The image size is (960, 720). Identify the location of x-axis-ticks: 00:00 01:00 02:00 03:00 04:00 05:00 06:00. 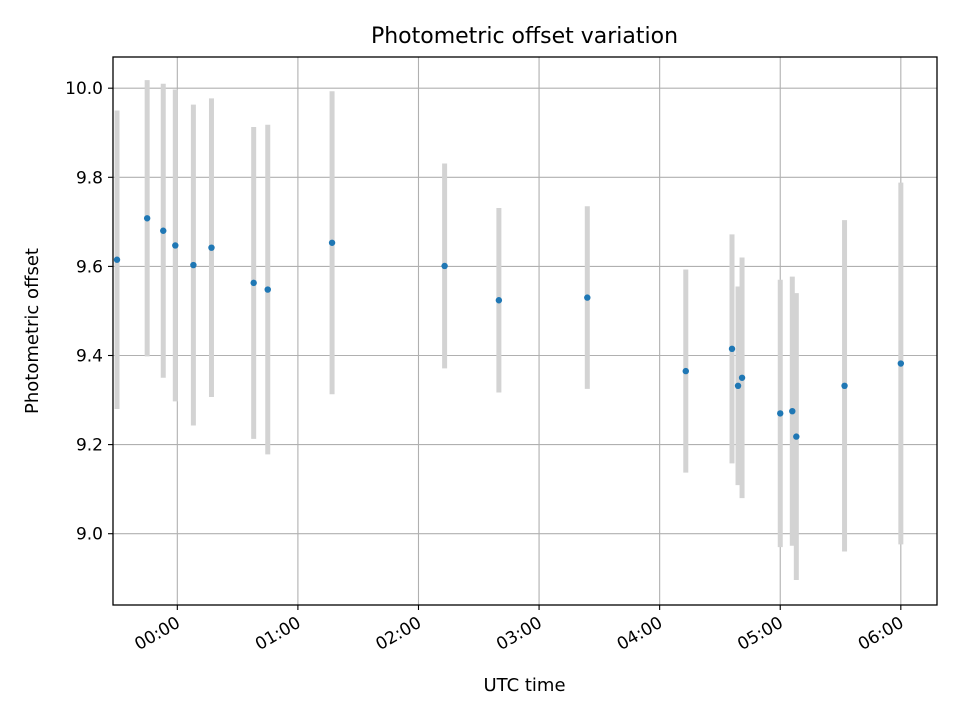
(519, 630).